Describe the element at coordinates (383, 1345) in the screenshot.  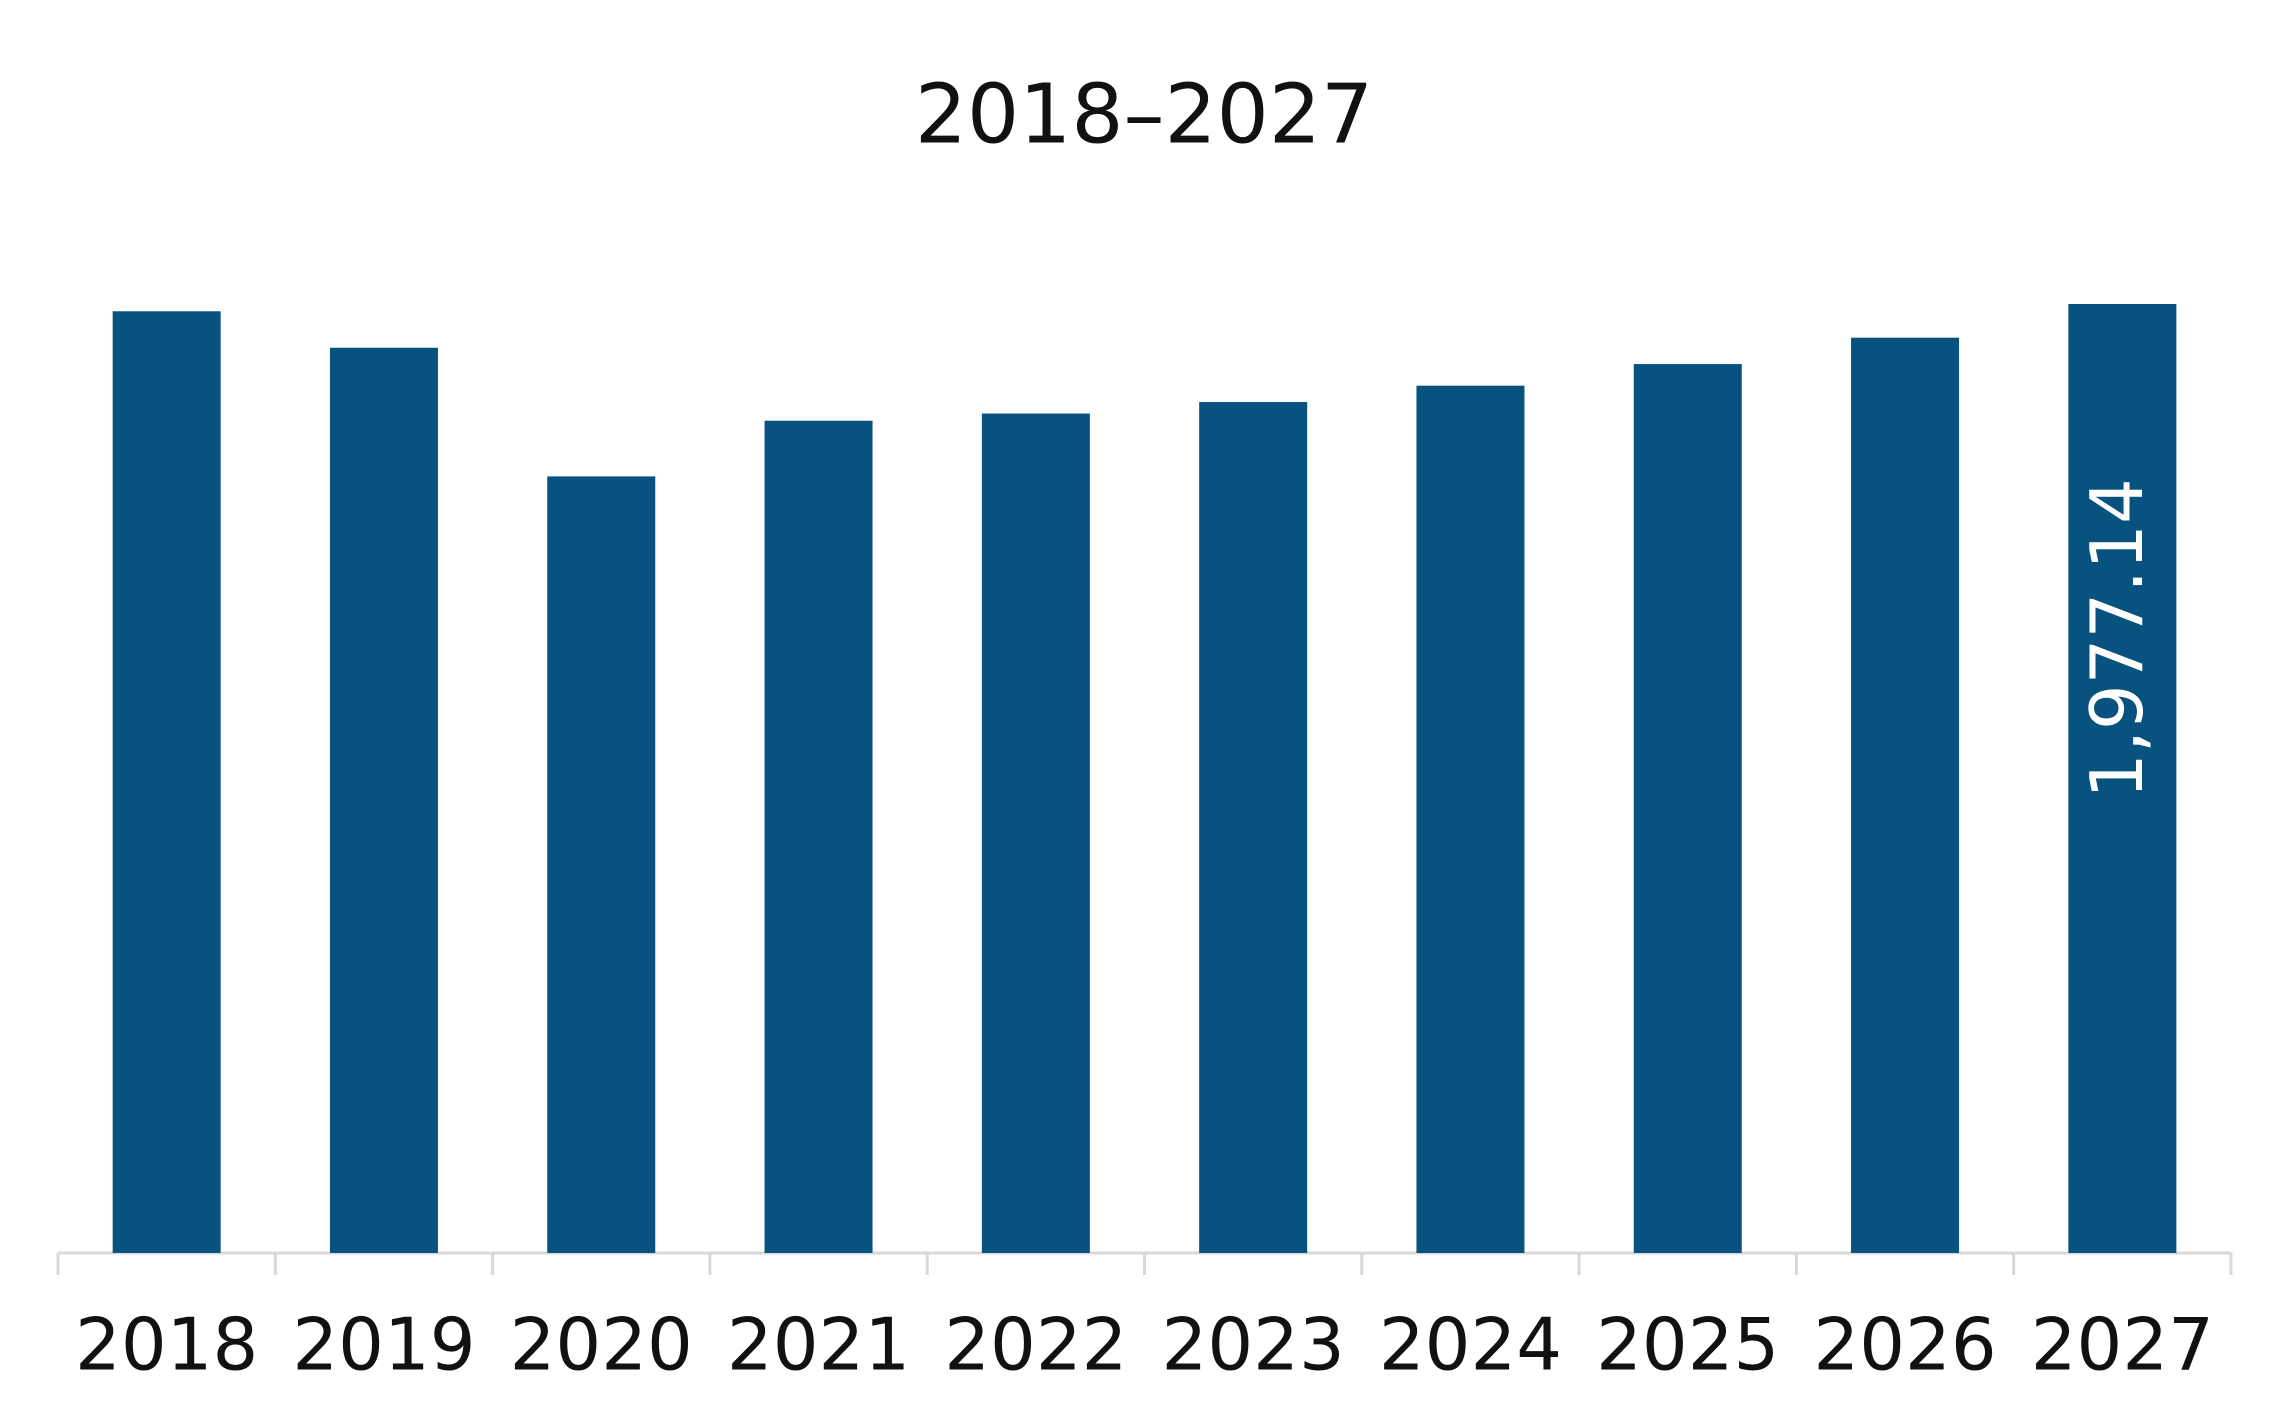
I see `x-tick-label: 2019` at that location.